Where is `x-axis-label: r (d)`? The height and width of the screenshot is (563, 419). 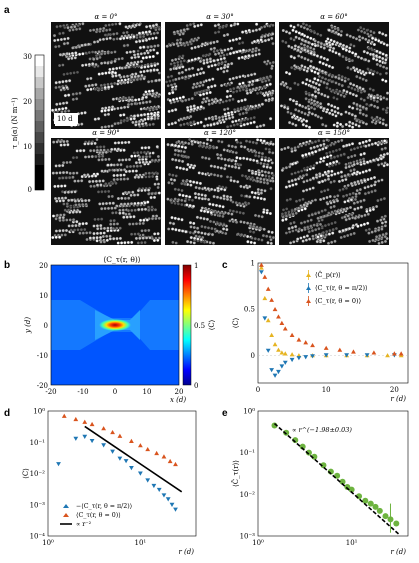
x-axis-label: r (d) is located at coordinates (398, 399).